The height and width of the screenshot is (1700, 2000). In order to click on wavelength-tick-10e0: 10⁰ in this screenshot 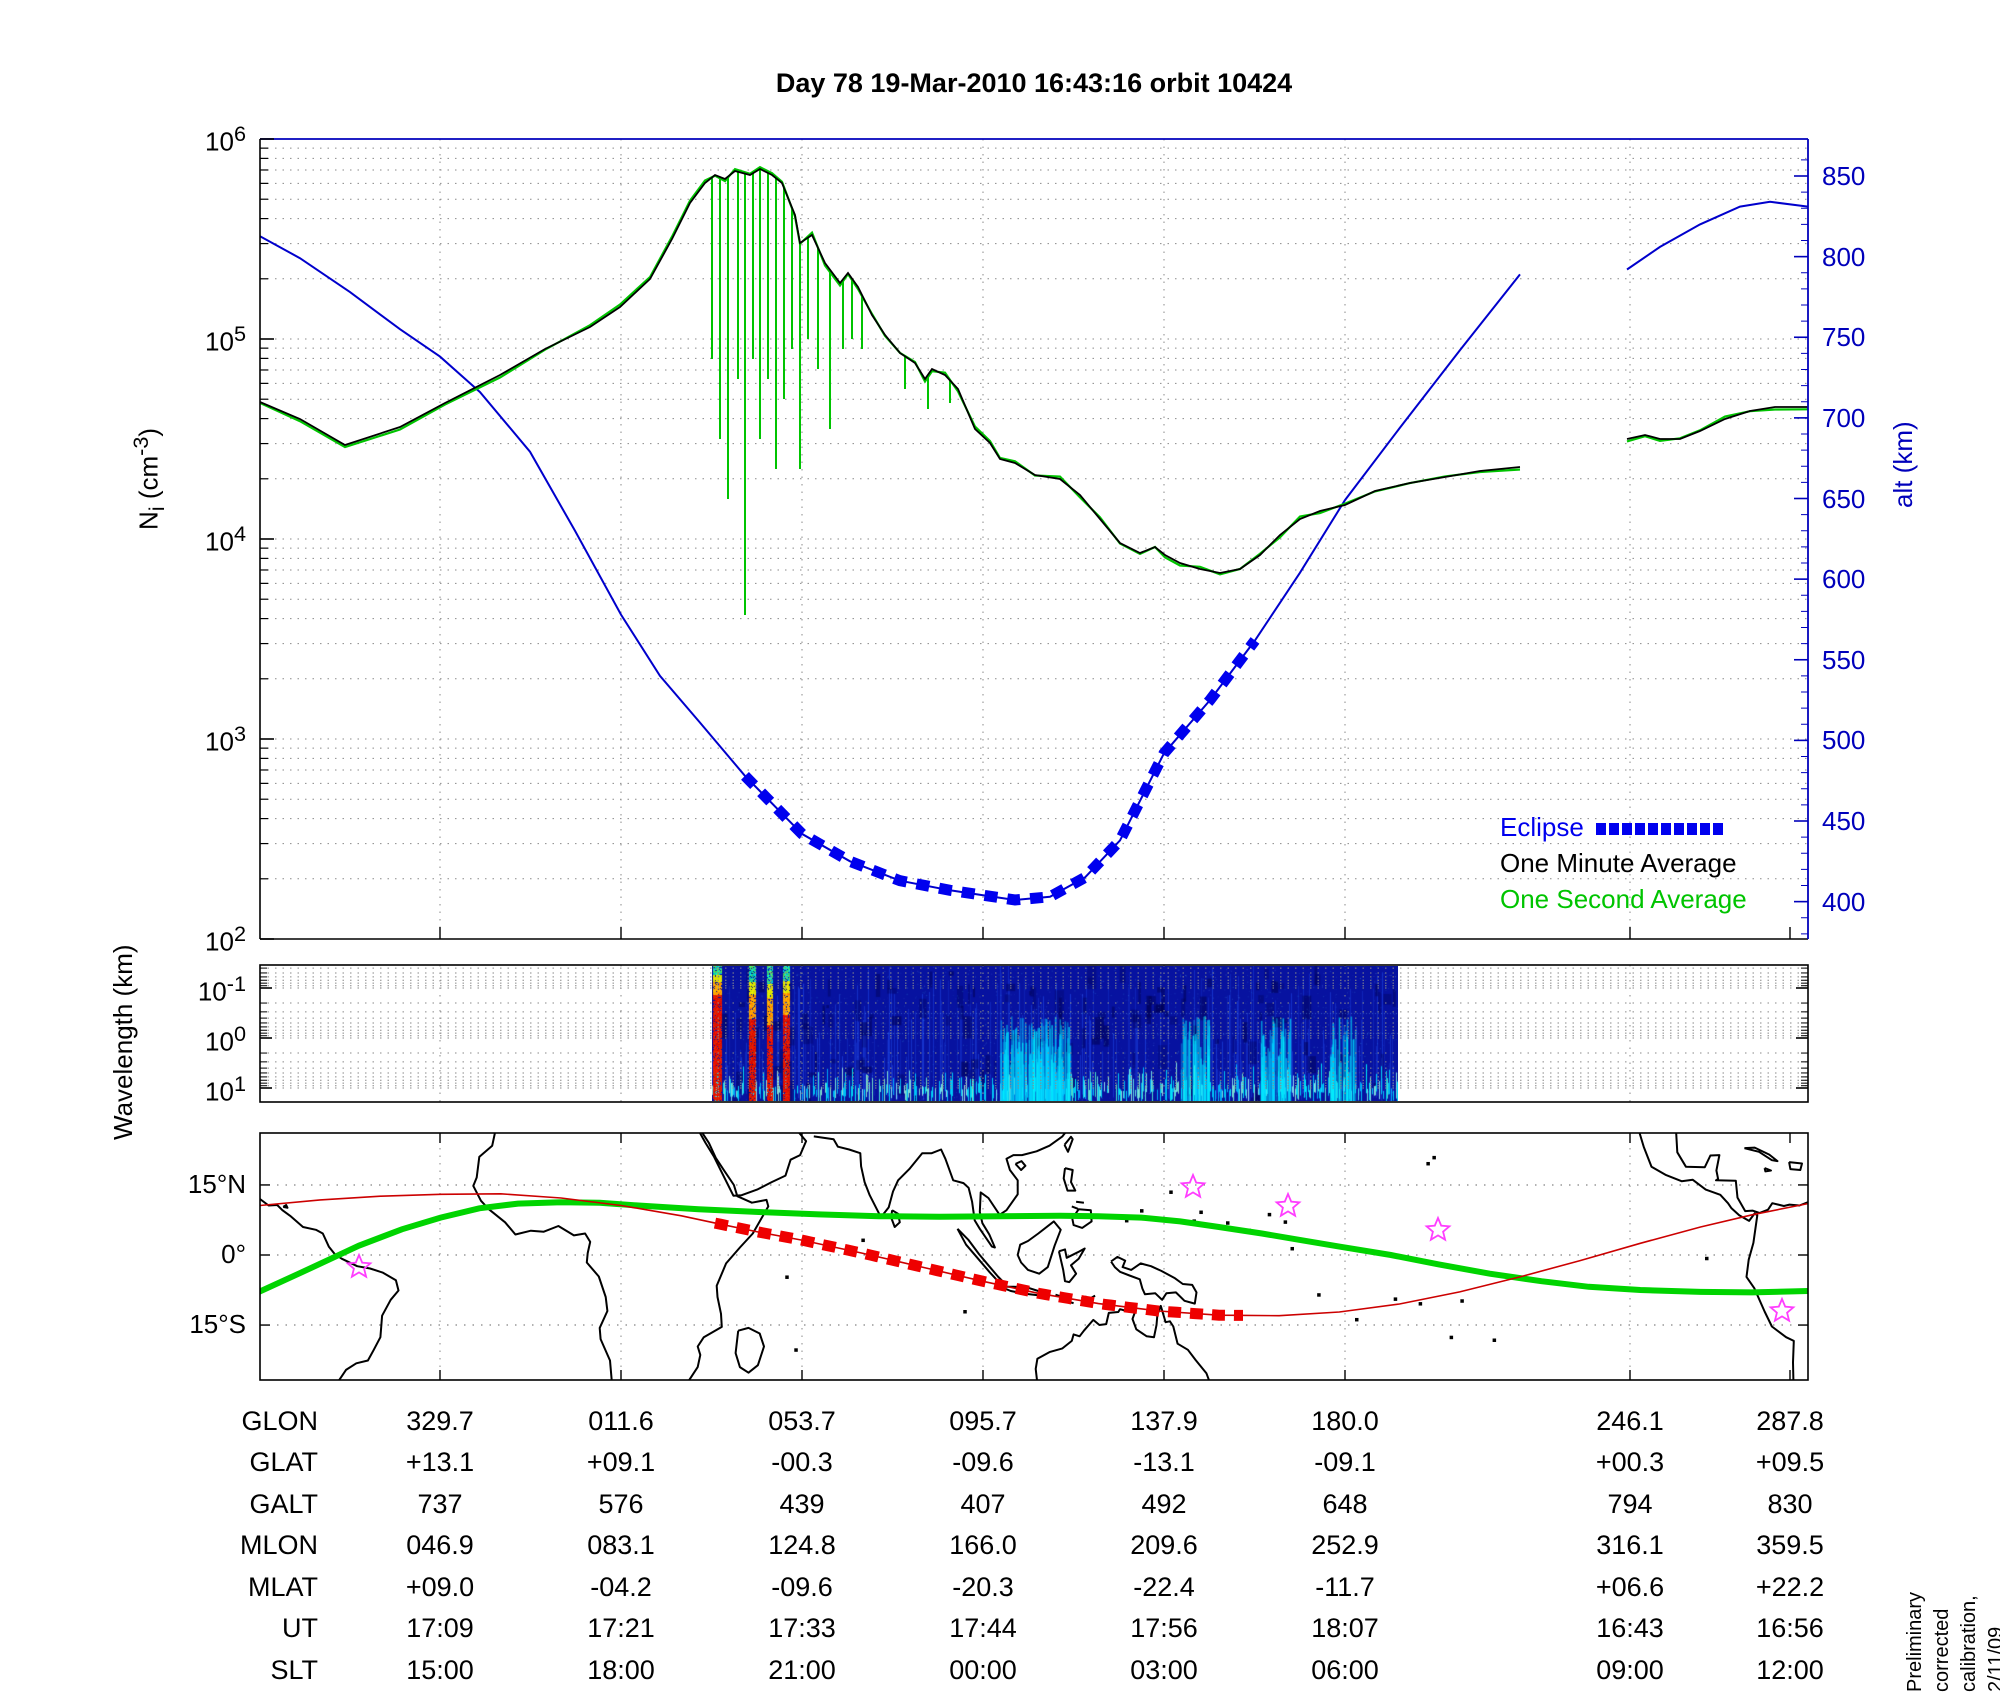, I will do `click(225, 1039)`.